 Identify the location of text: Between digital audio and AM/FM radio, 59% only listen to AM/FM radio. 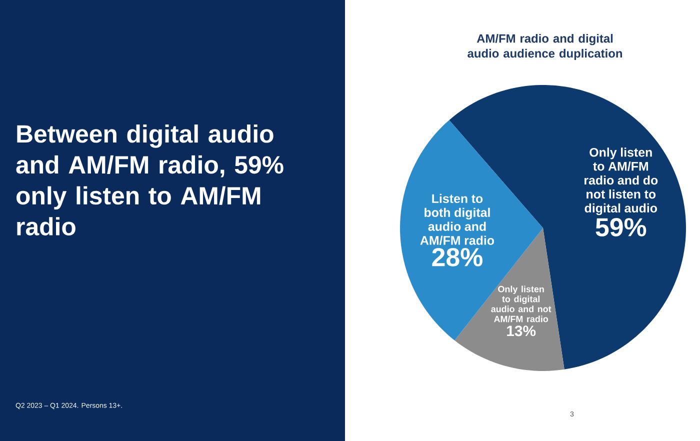
(150, 180).